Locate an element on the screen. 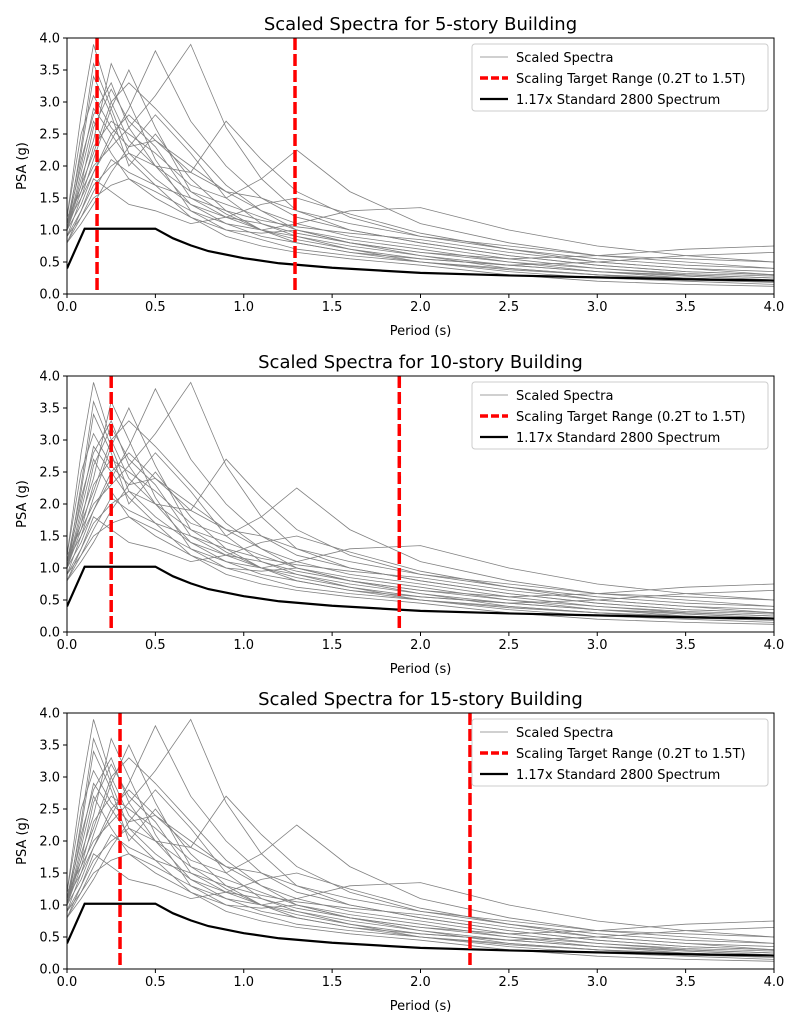 Image resolution: width=800 pixels, height=1027 pixels. y-tick-label: 4.0 is located at coordinates (49, 377).